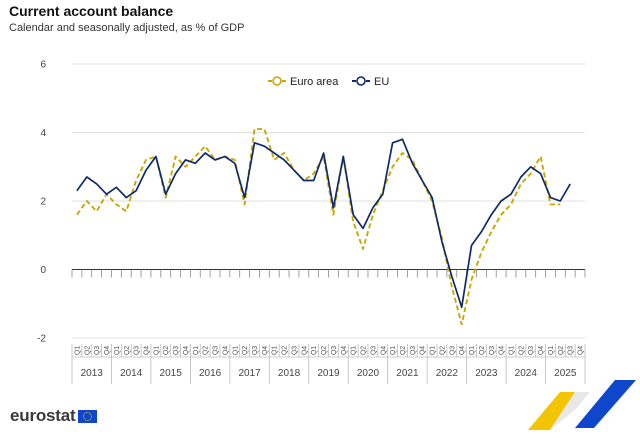  Describe the element at coordinates (486, 373) in the screenshot. I see `year-tick-label: 2023` at that location.